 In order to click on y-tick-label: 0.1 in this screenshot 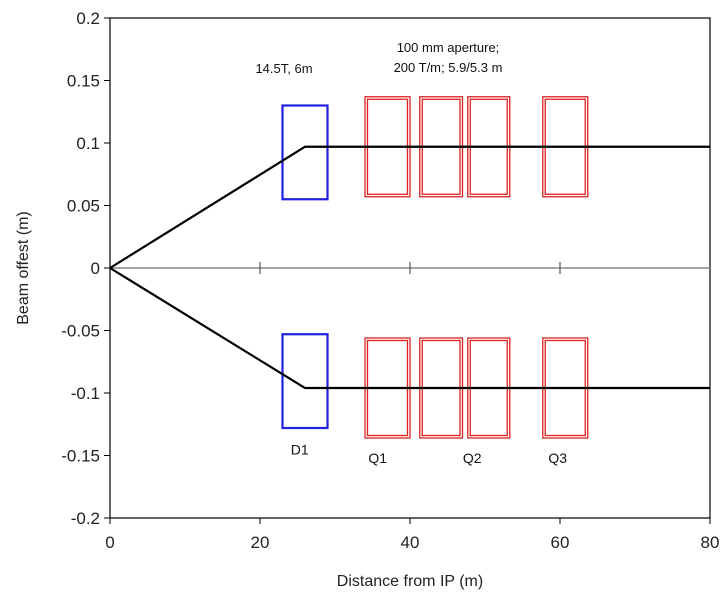, I will do `click(88, 143)`.